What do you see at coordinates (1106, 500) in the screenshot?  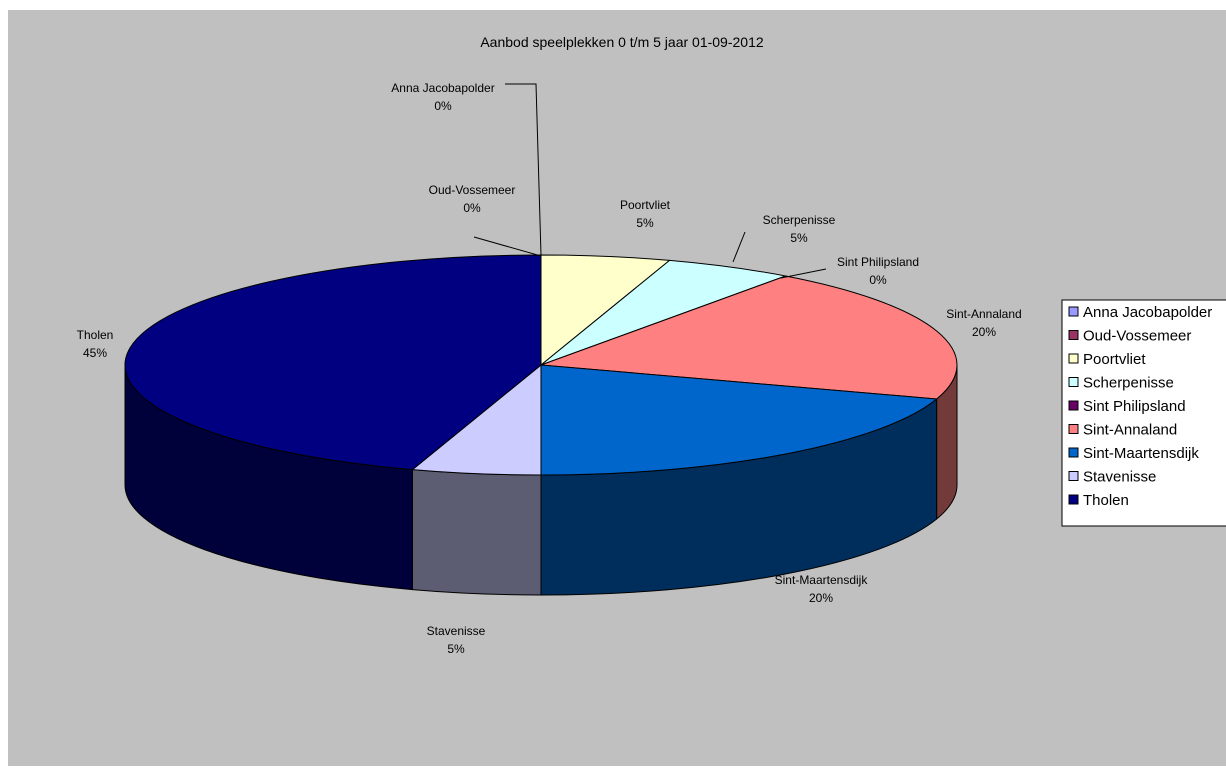 I see `legend-label-tholen: Tholen` at bounding box center [1106, 500].